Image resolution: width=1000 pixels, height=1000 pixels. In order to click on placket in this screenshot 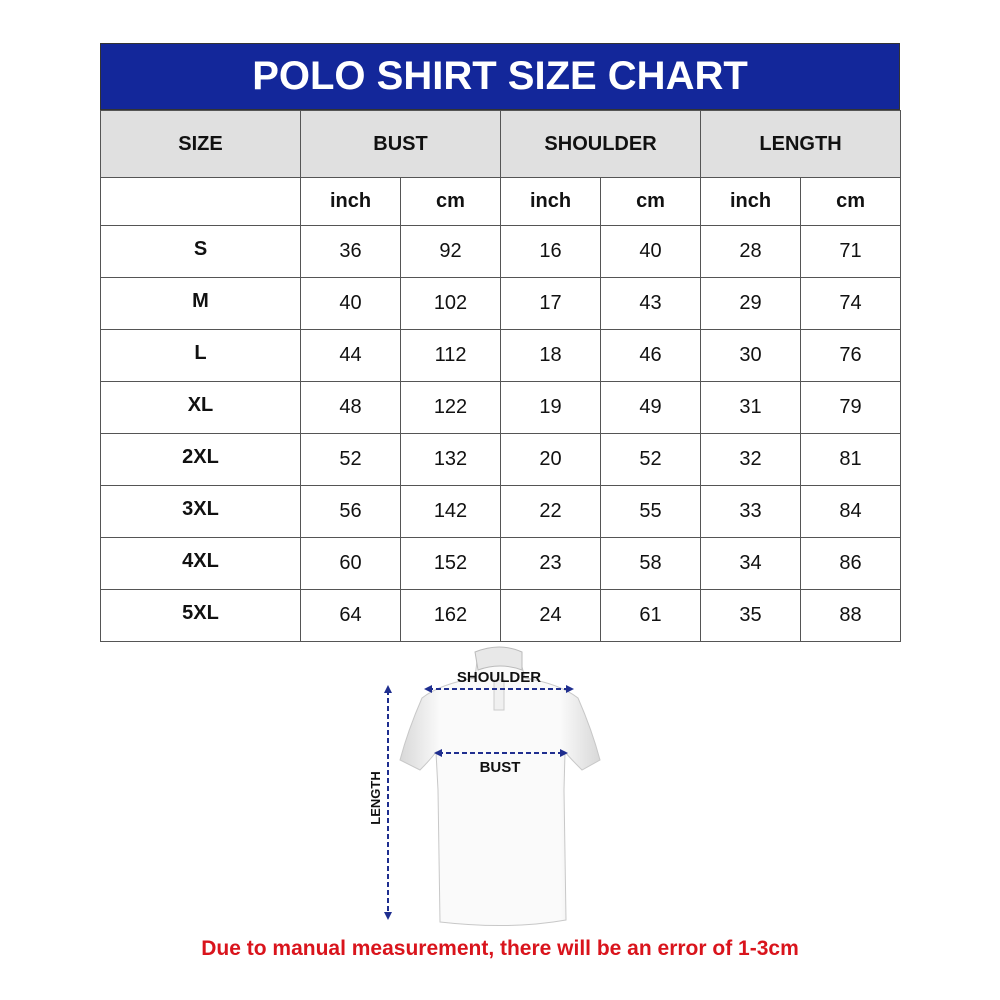, I will do `click(499, 695)`.